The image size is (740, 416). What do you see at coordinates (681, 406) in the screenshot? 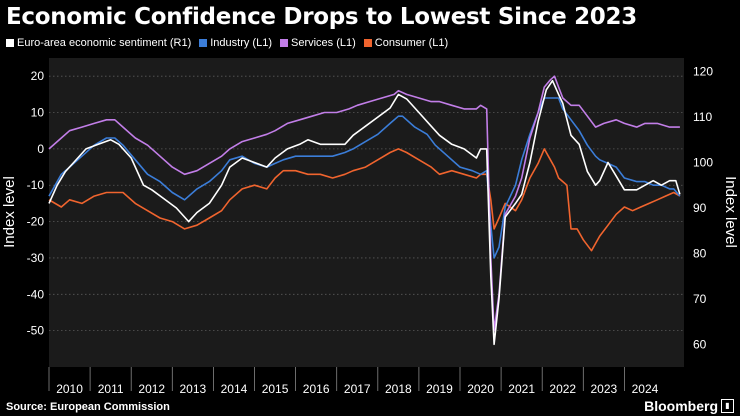
I see `brand-name: Bloomberg` at bounding box center [681, 406].